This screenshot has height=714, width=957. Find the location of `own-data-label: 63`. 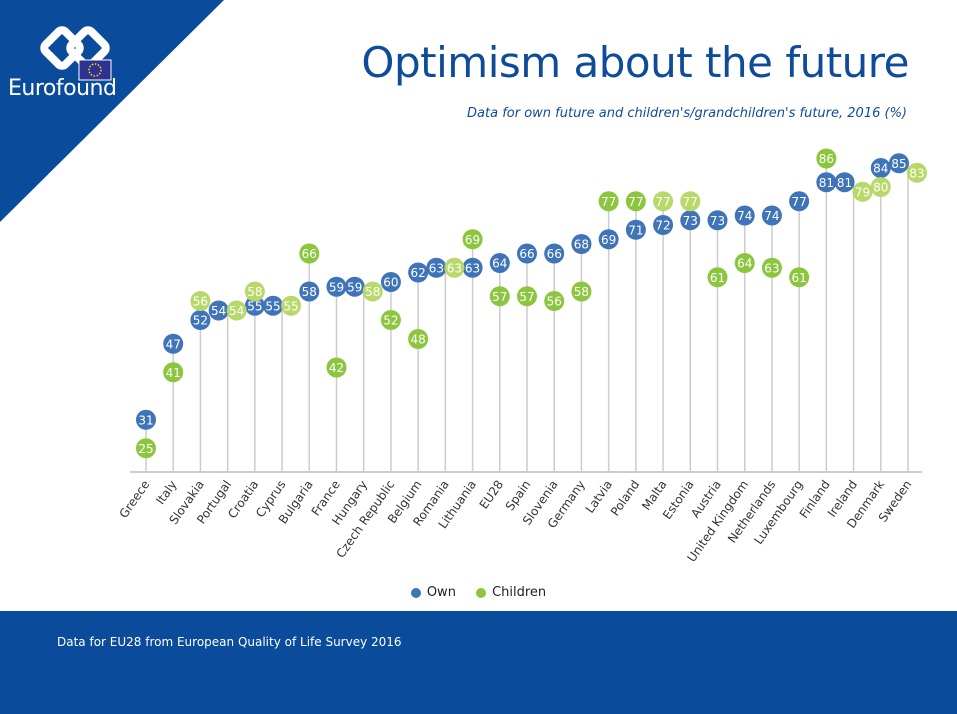

own-data-label: 63 is located at coordinates (436, 268).